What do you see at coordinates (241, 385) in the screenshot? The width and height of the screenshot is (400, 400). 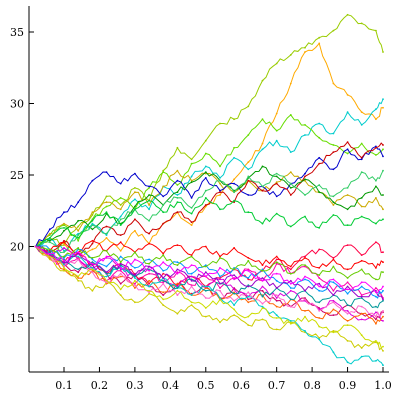 I see `x-tick-label-5: 0.6` at bounding box center [241, 385].